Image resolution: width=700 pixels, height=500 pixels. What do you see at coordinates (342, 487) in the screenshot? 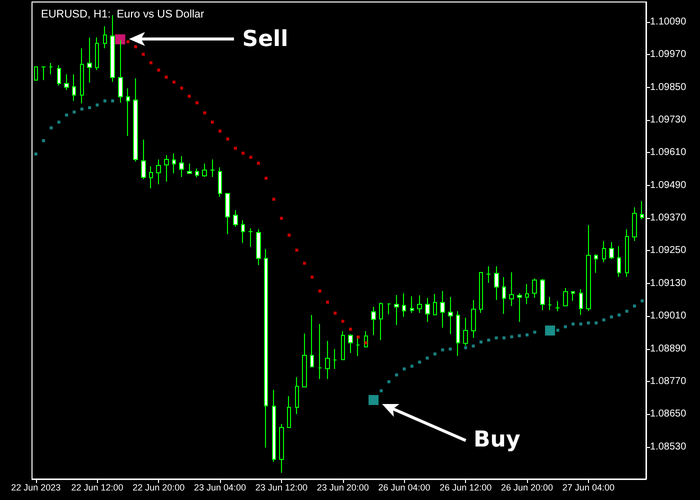
I see `x-tick-label: 23 Jun 20:00` at bounding box center [342, 487].